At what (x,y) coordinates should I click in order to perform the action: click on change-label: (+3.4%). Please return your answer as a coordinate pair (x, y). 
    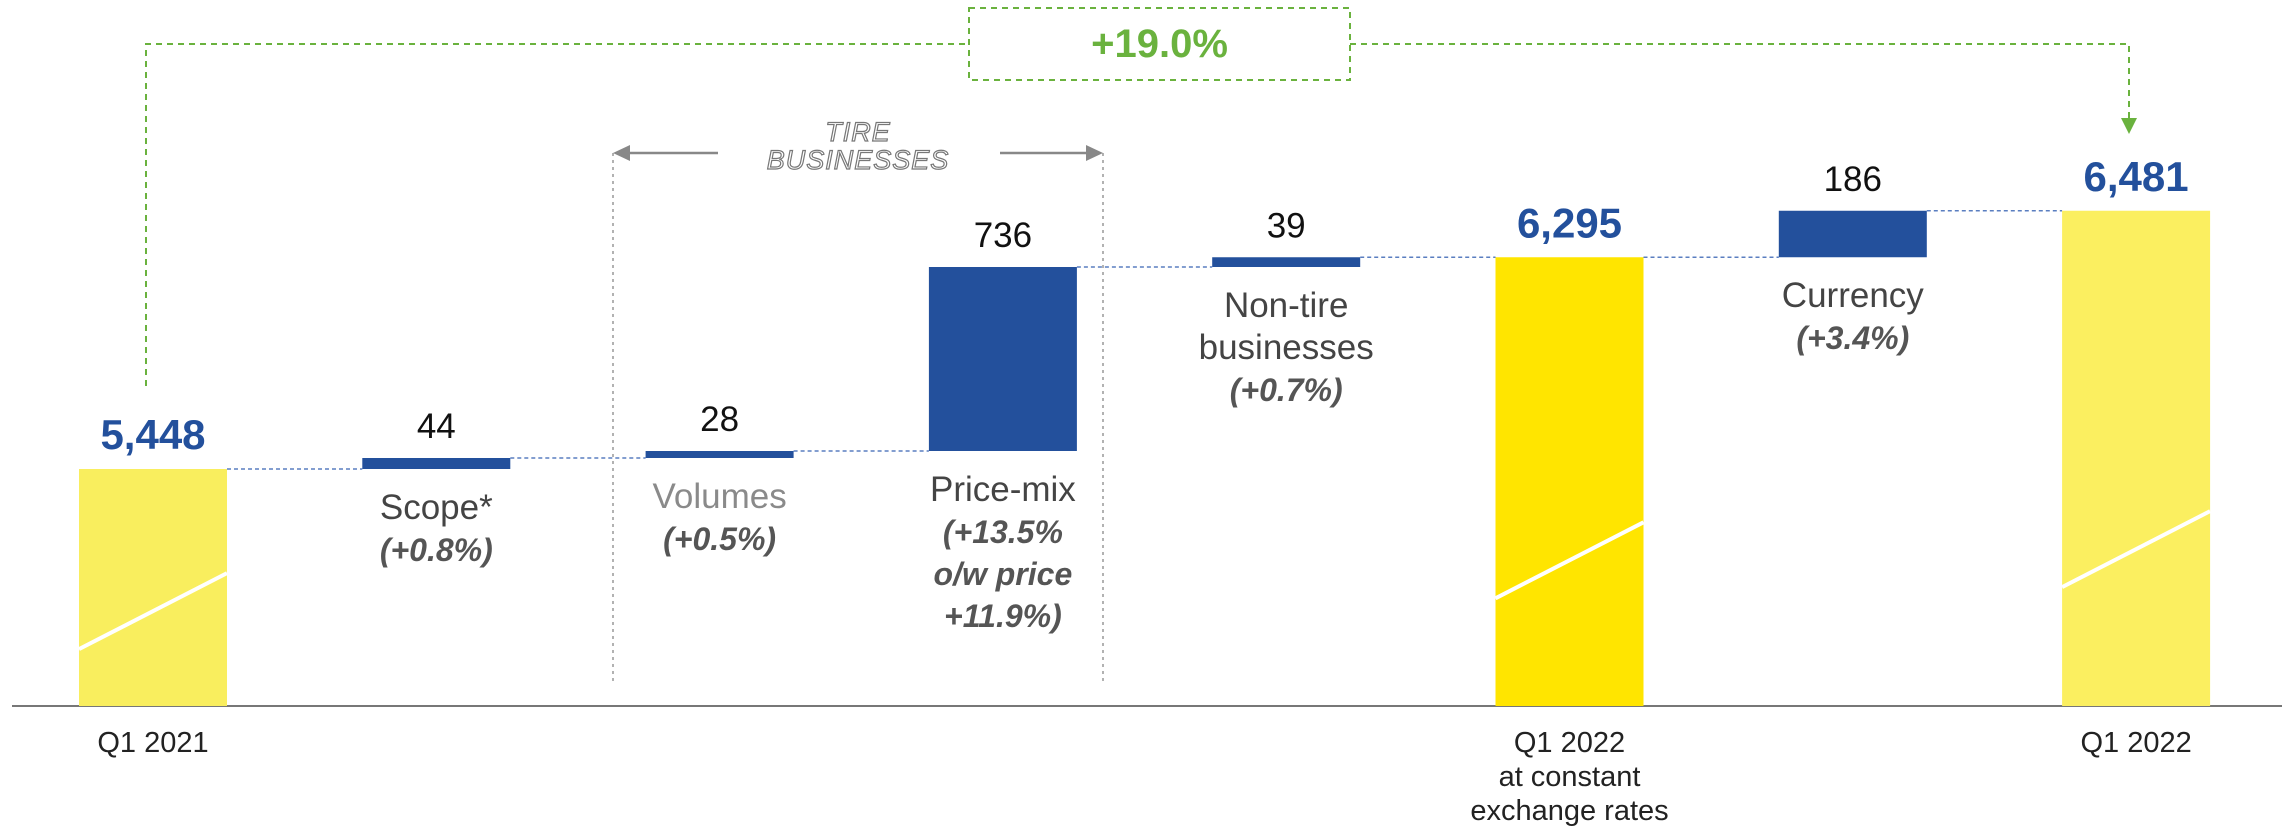
    Looking at the image, I should click on (1853, 338).